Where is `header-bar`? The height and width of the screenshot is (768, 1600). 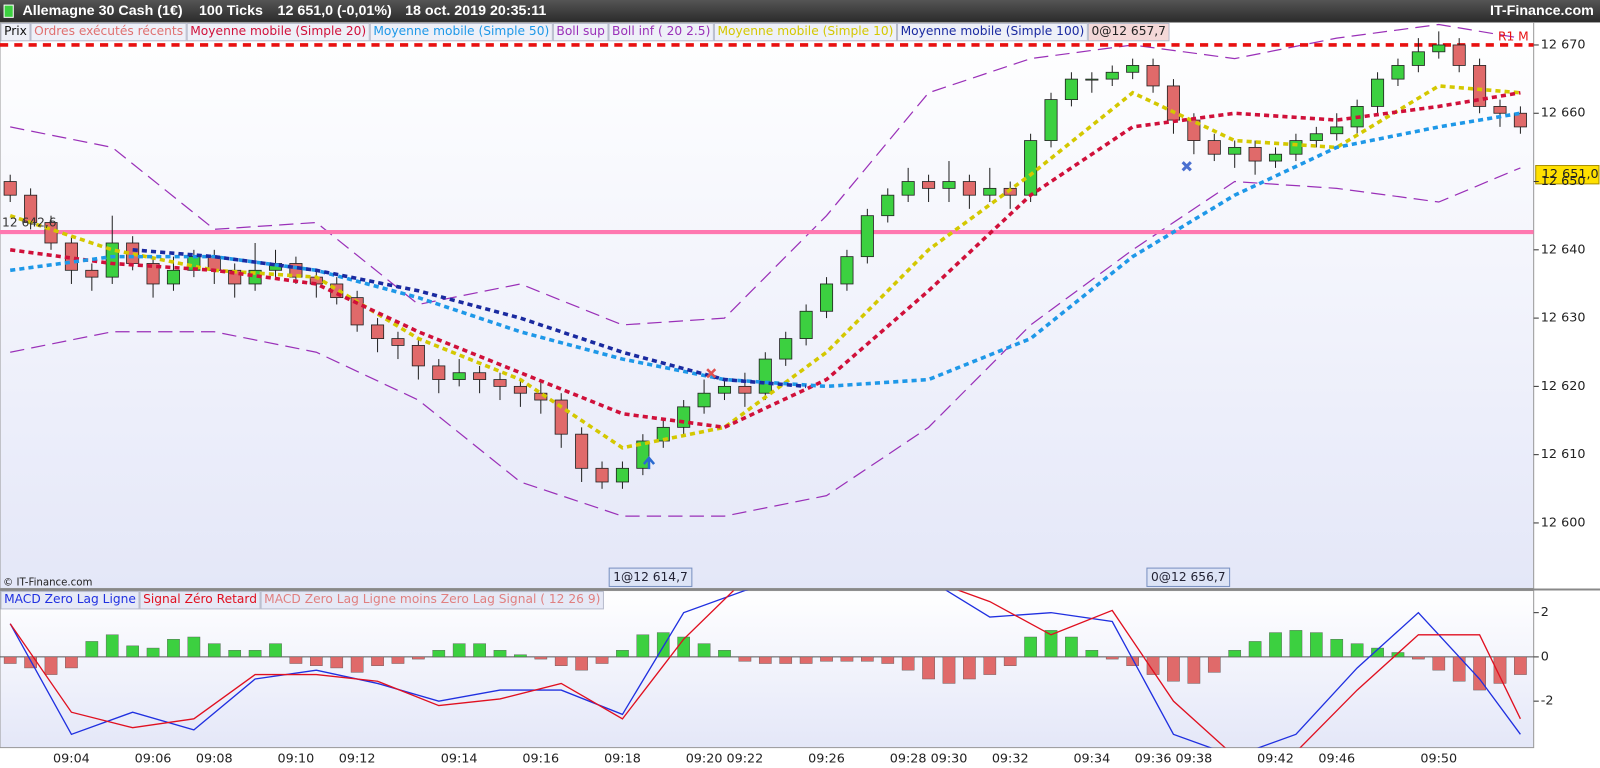 header-bar is located at coordinates (800, 11).